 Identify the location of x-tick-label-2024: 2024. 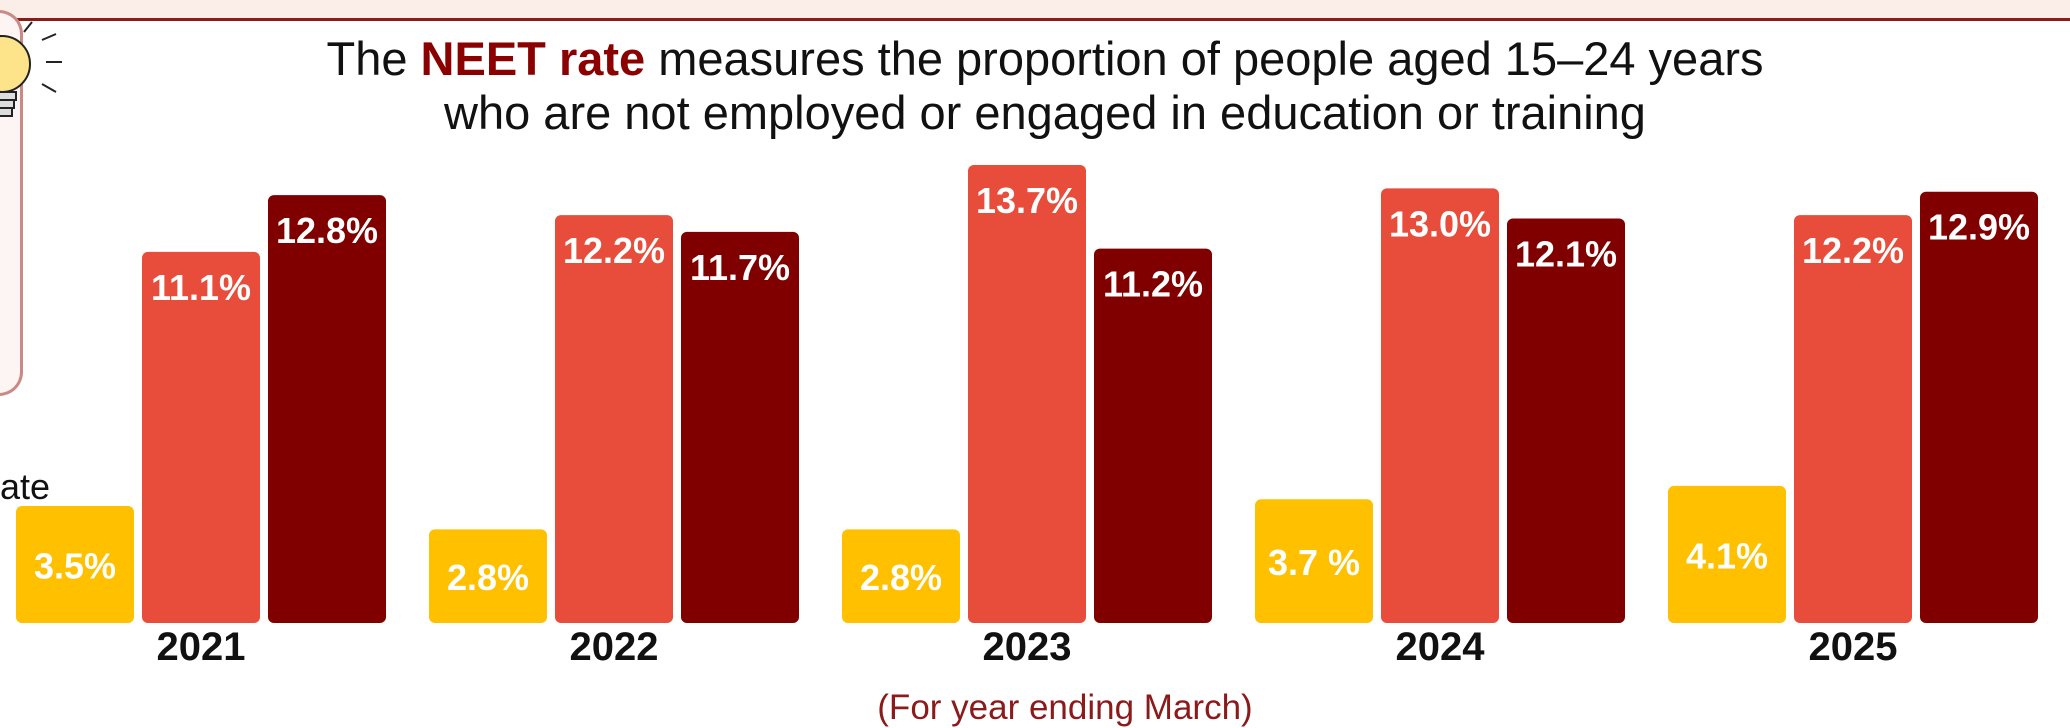
(1441, 647).